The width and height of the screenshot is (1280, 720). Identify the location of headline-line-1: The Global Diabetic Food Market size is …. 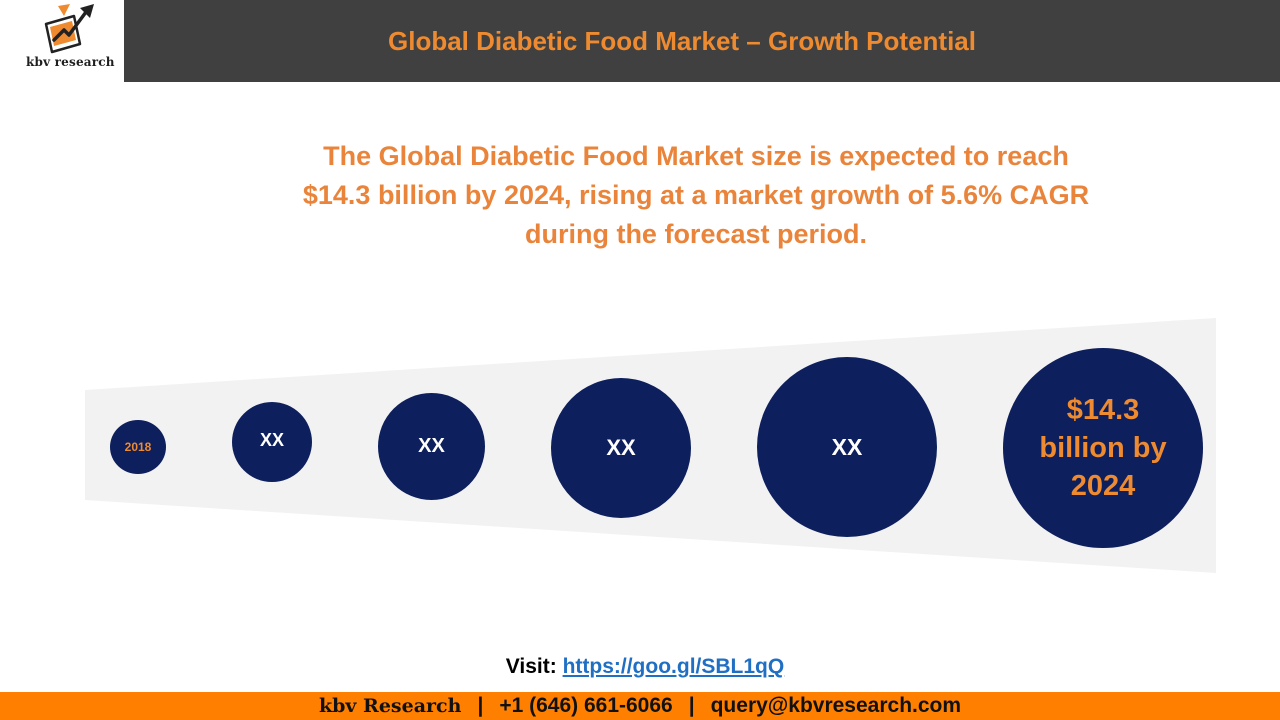
(696, 156).